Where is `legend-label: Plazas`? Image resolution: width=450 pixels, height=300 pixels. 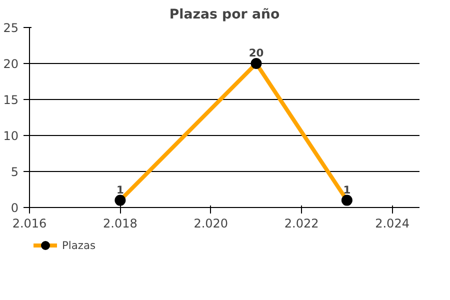 legend-label: Plazas is located at coordinates (79, 245).